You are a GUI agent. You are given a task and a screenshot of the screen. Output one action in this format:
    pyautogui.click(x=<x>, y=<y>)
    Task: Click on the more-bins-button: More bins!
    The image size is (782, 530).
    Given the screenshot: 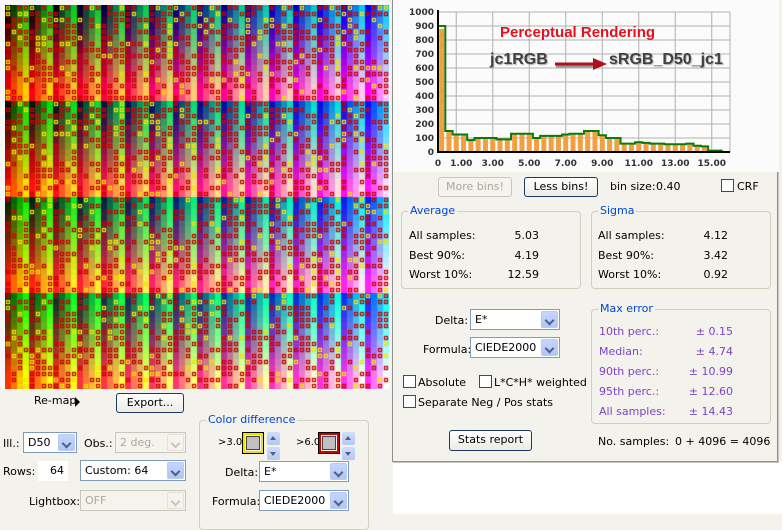 What is the action you would take?
    pyautogui.click(x=475, y=187)
    